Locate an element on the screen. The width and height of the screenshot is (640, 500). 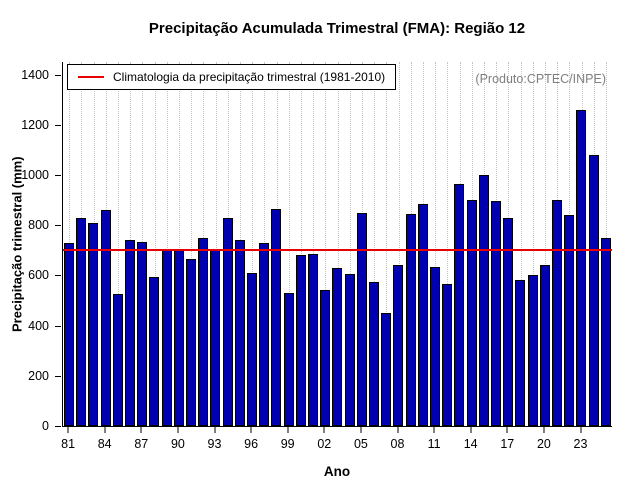
bar-1999 is located at coordinates (288, 359).